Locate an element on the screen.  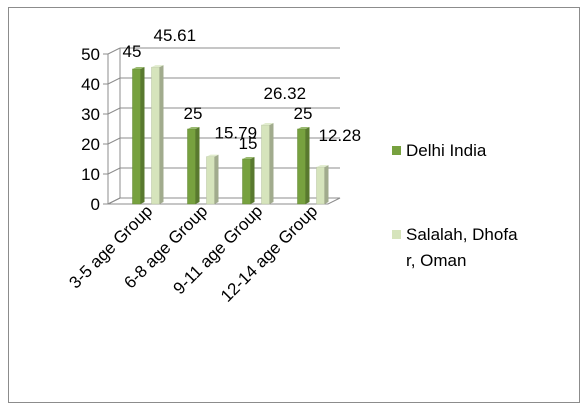
y-tick-label: 0 is located at coordinates (95, 204).